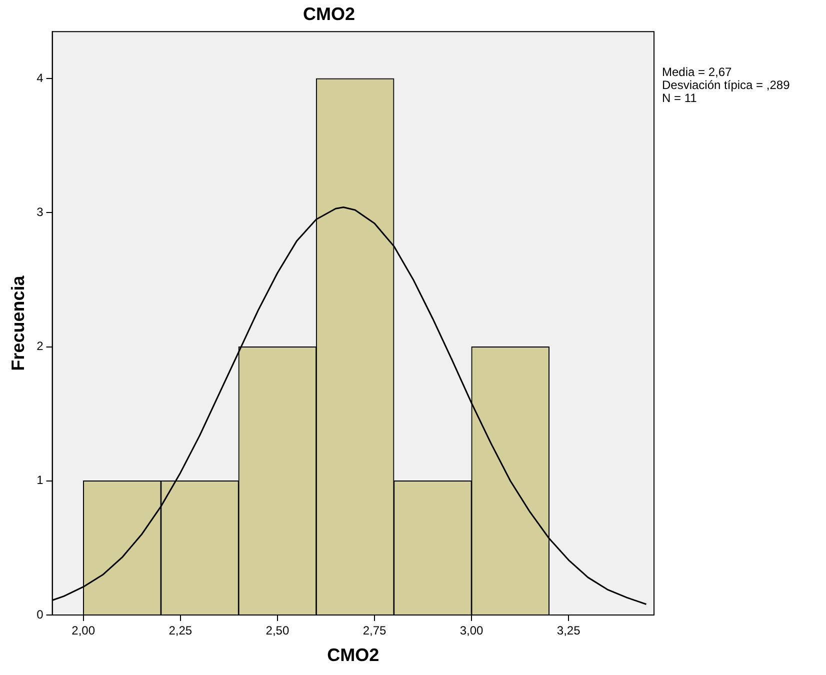 The height and width of the screenshot is (675, 826). What do you see at coordinates (374, 631) in the screenshot?
I see `x-tick-label: 2,75` at bounding box center [374, 631].